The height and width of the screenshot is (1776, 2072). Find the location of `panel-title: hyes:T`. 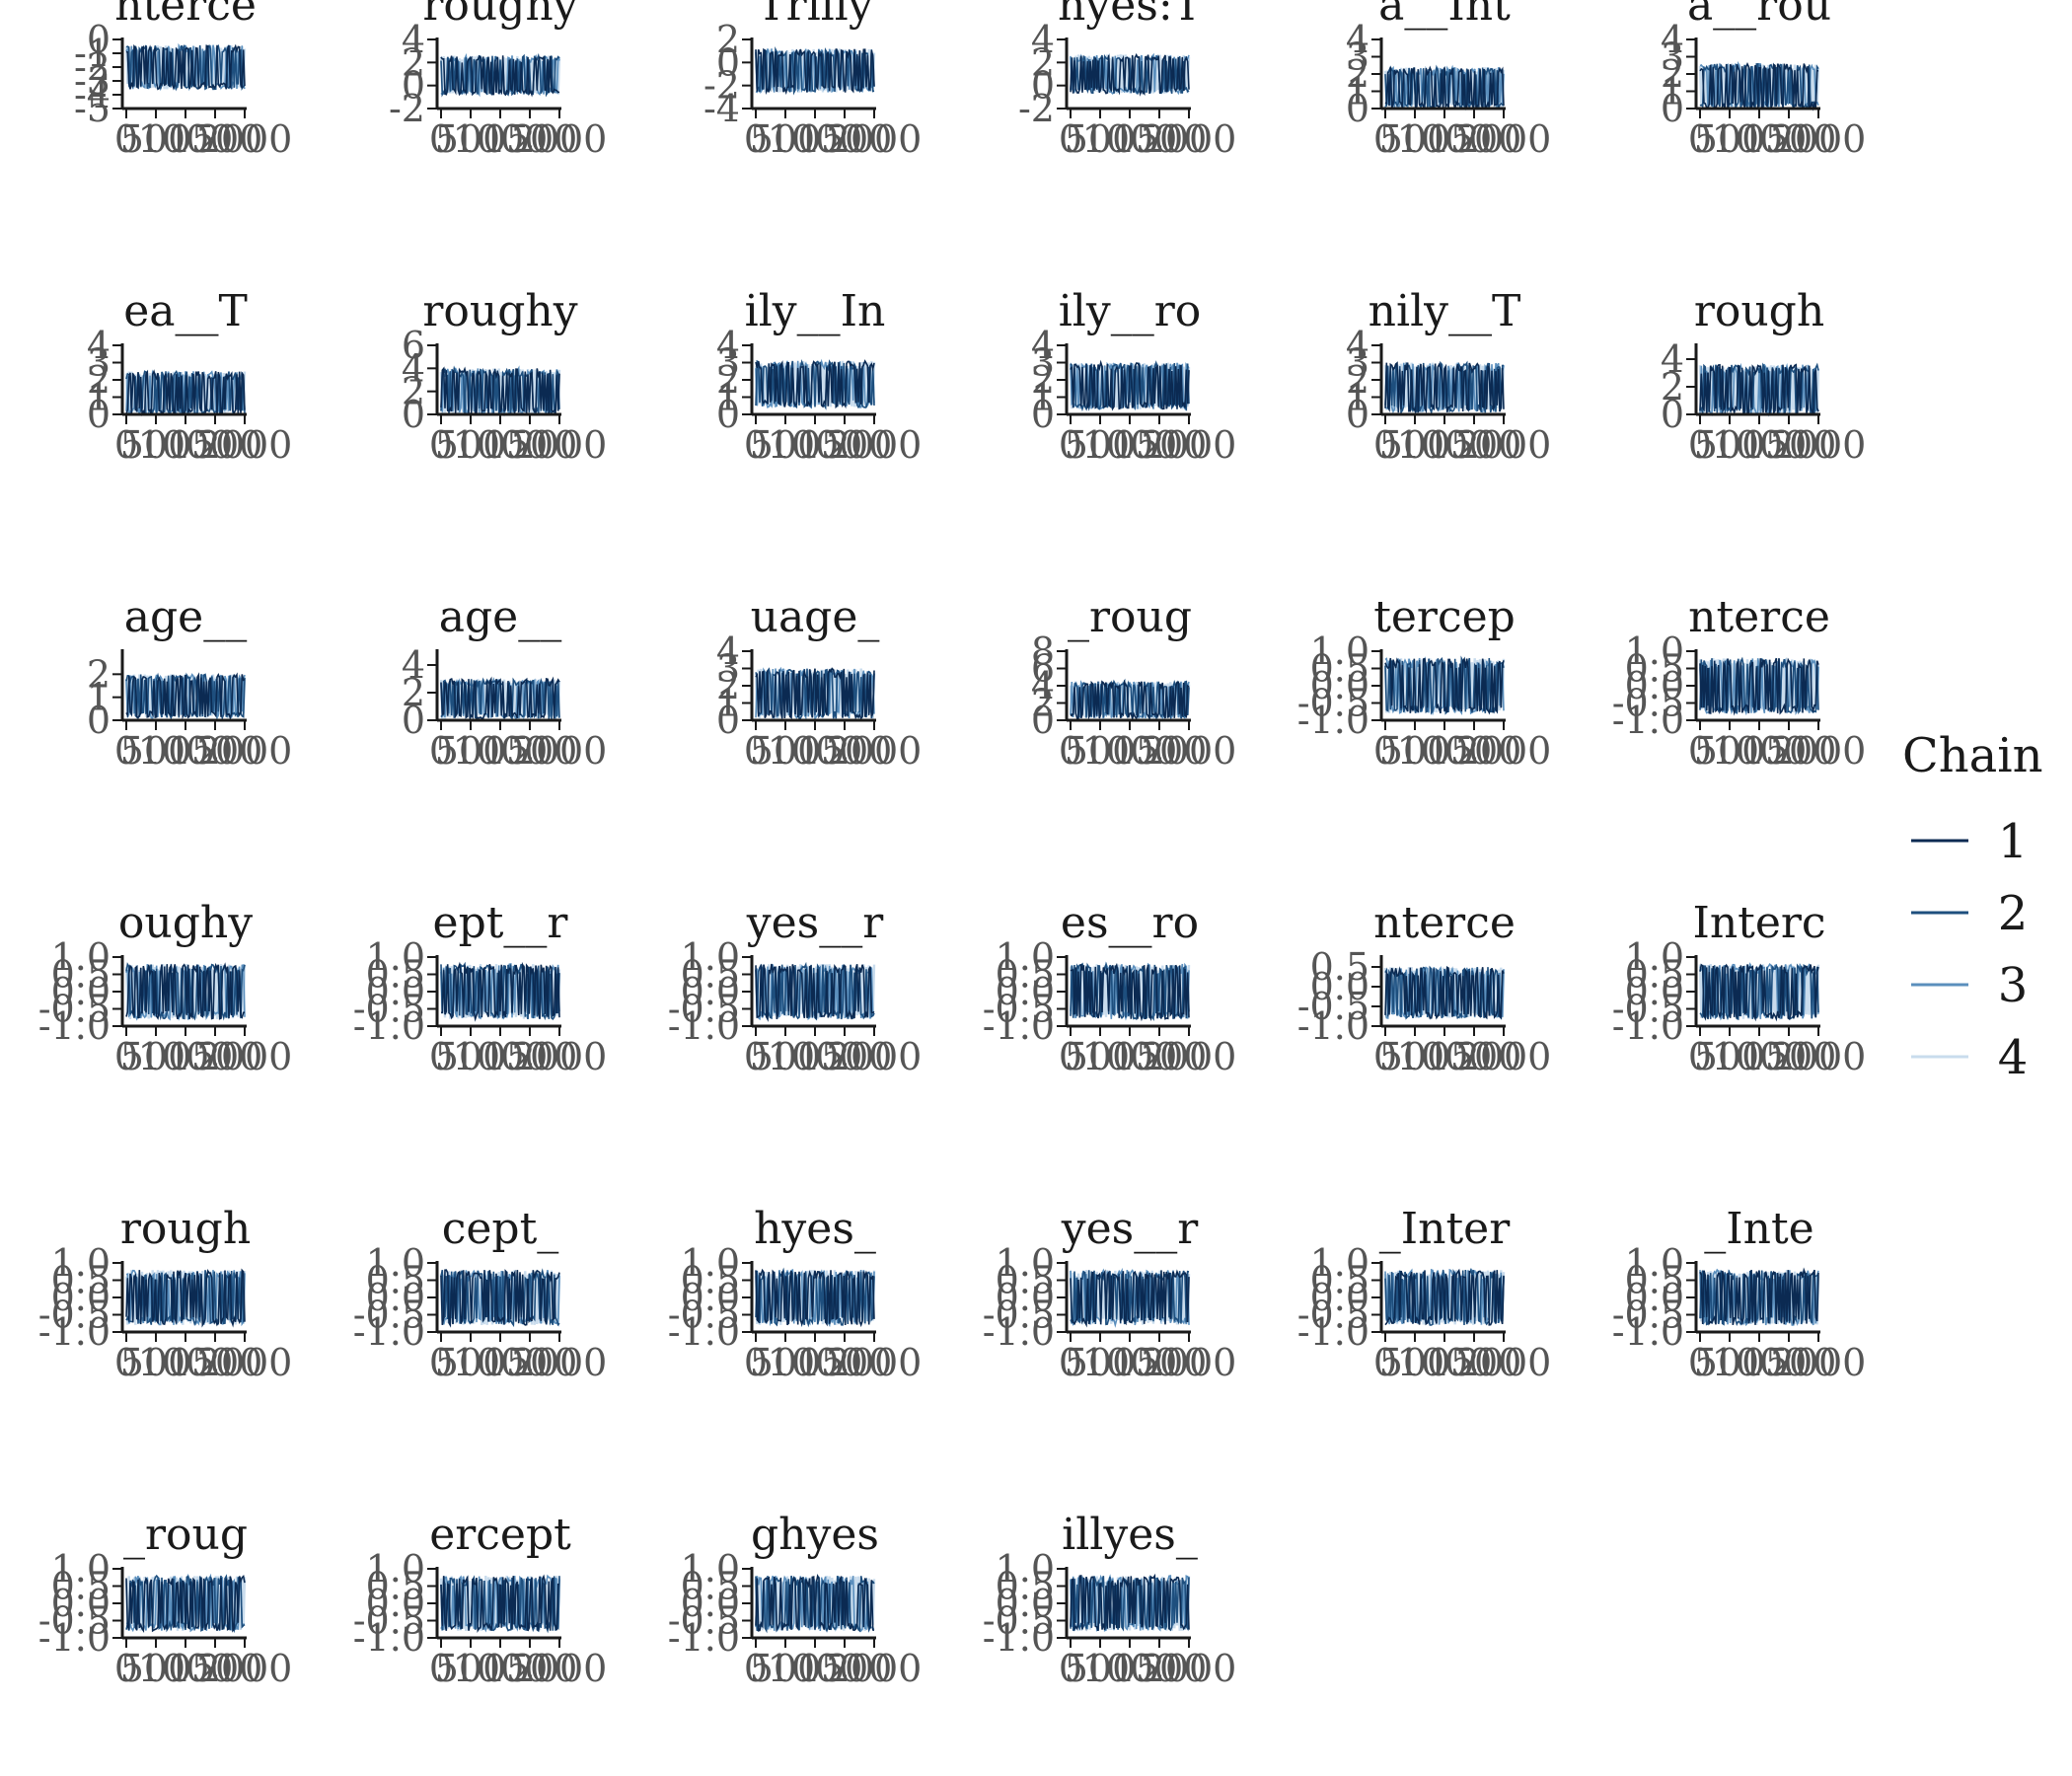

panel-title: hyes:T is located at coordinates (1130, 16).